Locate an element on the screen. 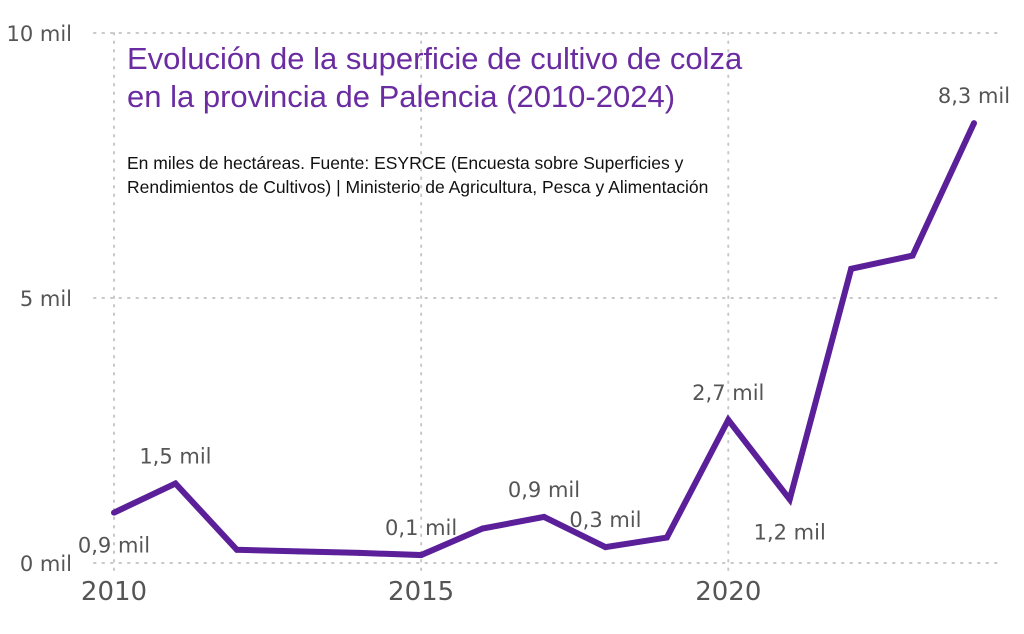 This screenshot has height=634, width=1024. data-label: 0,3 mil is located at coordinates (605, 520).